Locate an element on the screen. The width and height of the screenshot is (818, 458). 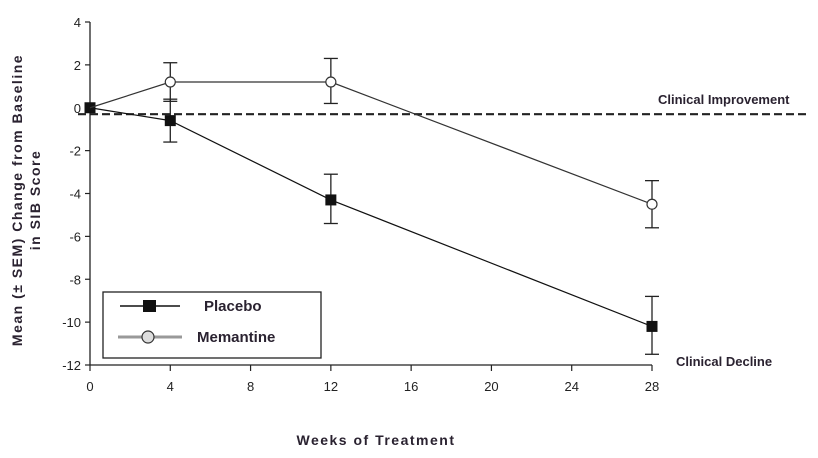
x-tick-label: 28 is located at coordinates (652, 386).